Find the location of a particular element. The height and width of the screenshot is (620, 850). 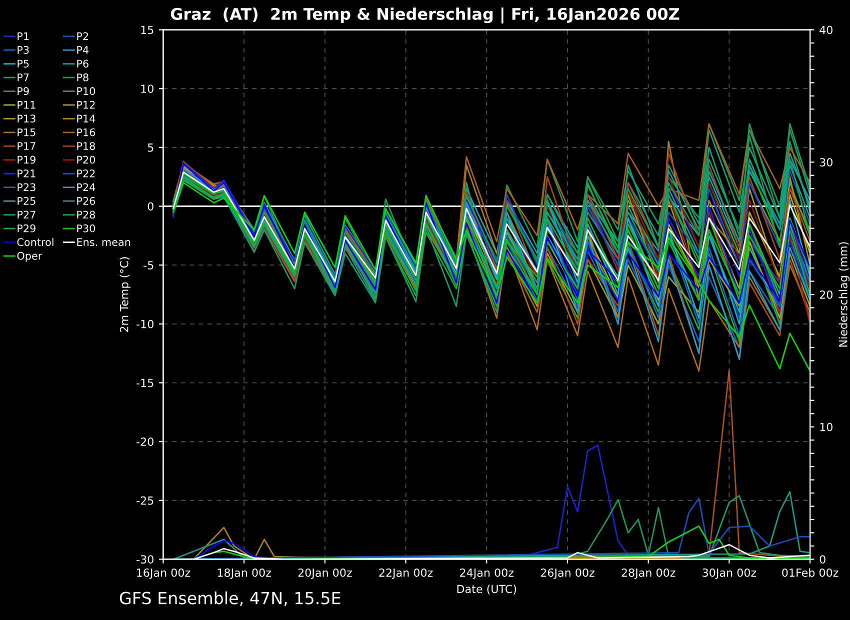

legend-label: P5 is located at coordinates (23, 64).